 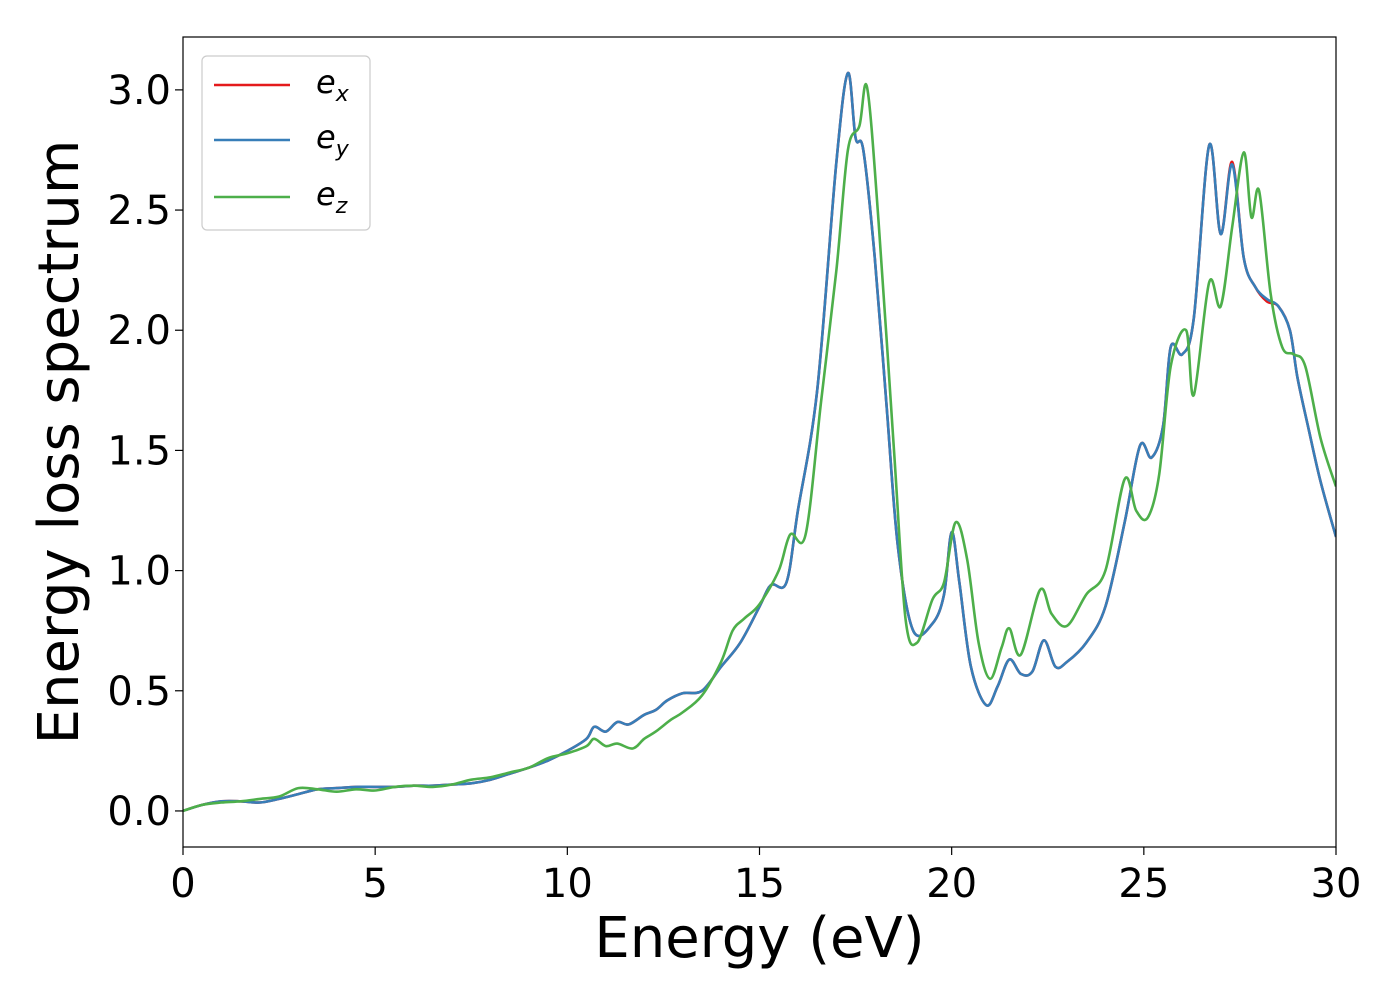 What do you see at coordinates (1143, 884) in the screenshot?
I see `x-tick-label: 25` at bounding box center [1143, 884].